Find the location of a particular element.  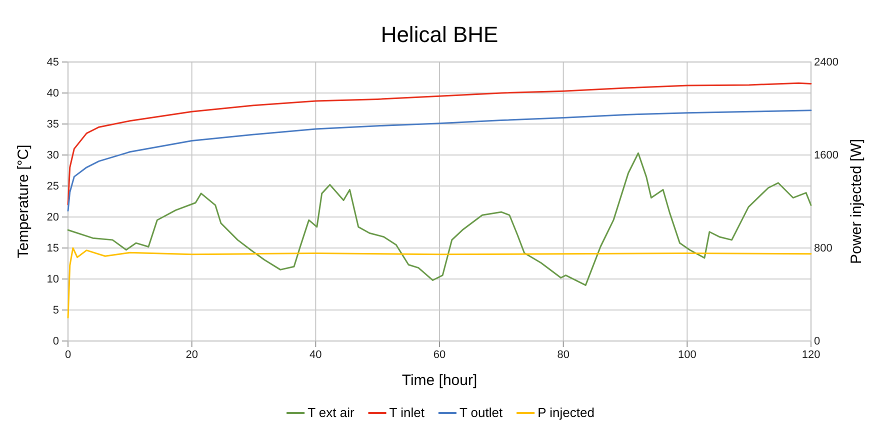

y2-tick-label: 800 is located at coordinates (823, 248).